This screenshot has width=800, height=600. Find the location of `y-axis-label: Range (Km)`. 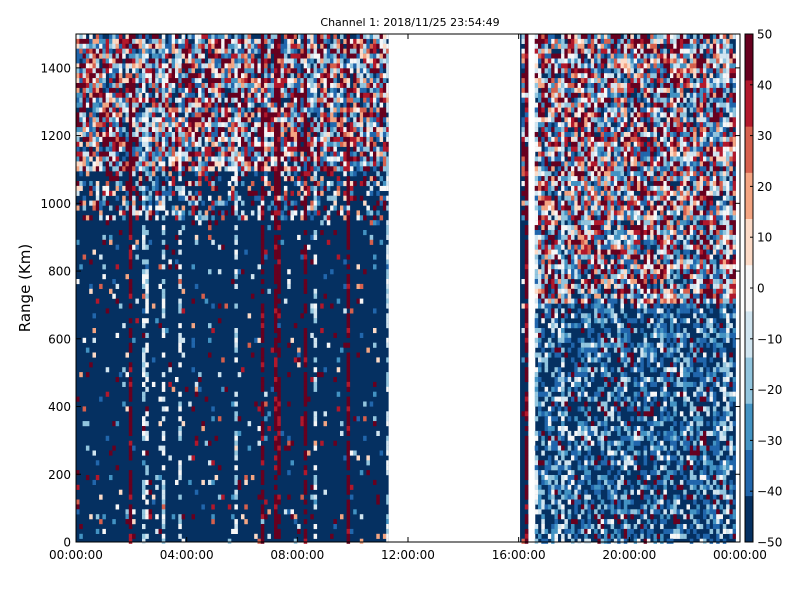

y-axis-label: Range (Km) is located at coordinates (25, 288).